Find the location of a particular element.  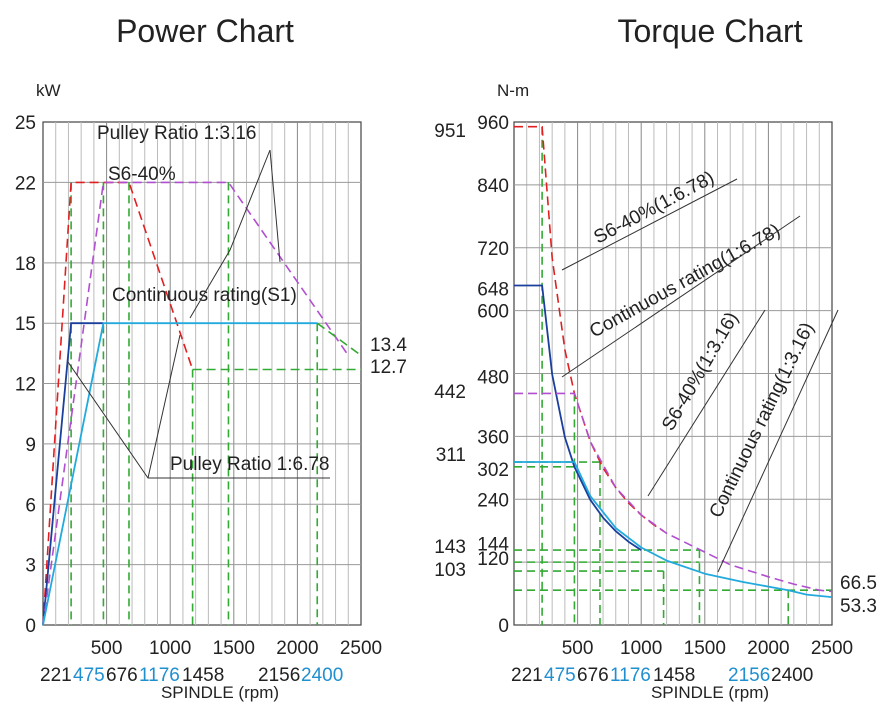

power-speed-label: 475 is located at coordinates (89, 675).